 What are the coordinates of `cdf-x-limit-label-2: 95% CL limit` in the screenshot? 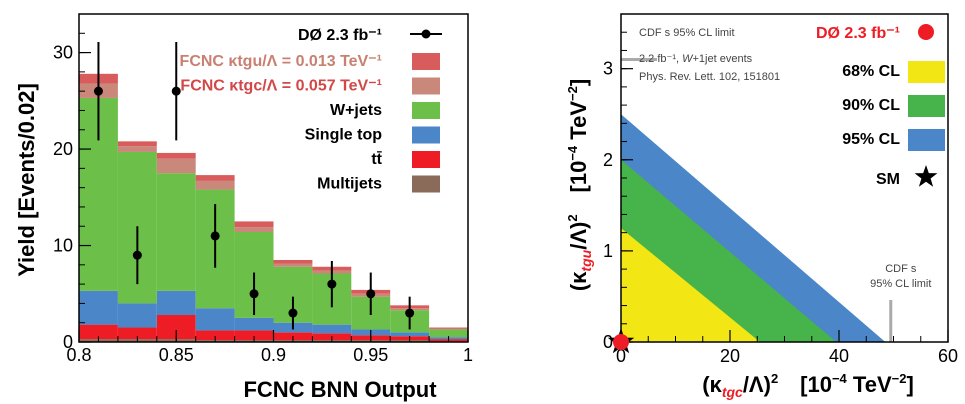 It's located at (900, 284).